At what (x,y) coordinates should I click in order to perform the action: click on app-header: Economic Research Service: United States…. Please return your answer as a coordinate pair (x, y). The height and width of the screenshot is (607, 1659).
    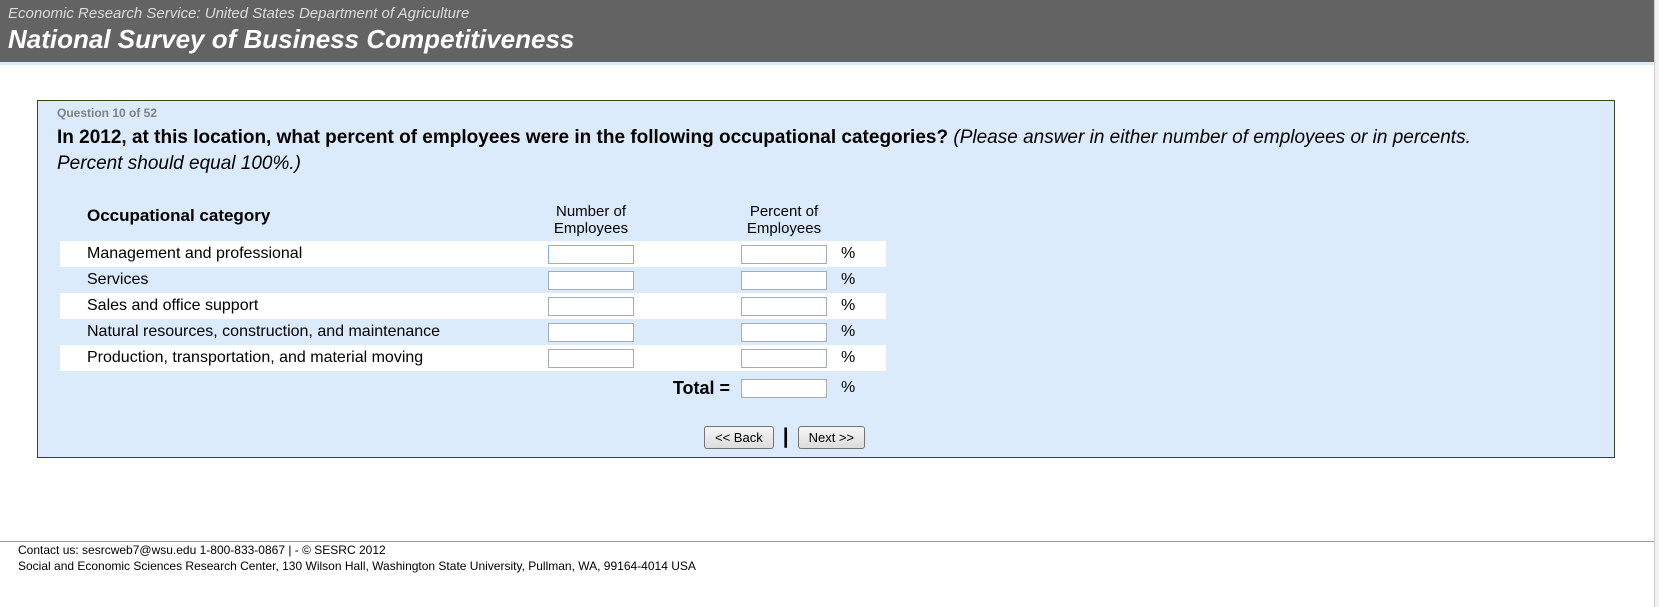
    Looking at the image, I should click on (827, 31).